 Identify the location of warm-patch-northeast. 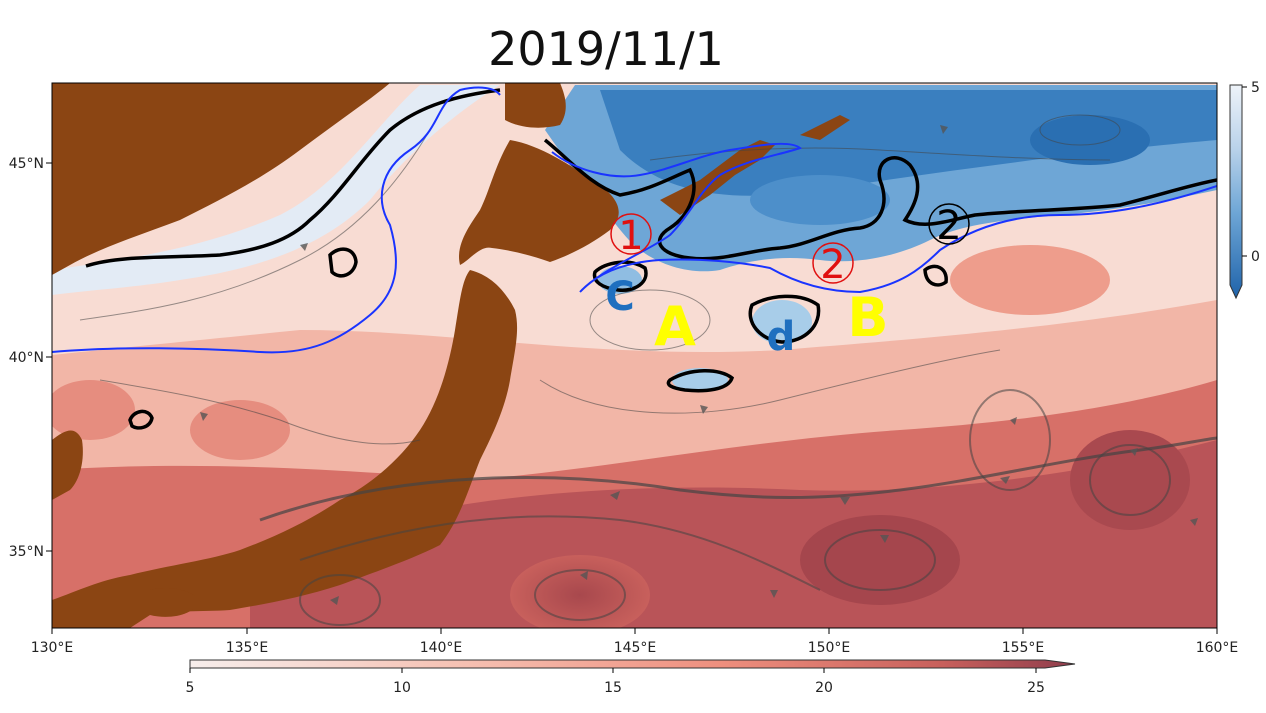
(1030, 280).